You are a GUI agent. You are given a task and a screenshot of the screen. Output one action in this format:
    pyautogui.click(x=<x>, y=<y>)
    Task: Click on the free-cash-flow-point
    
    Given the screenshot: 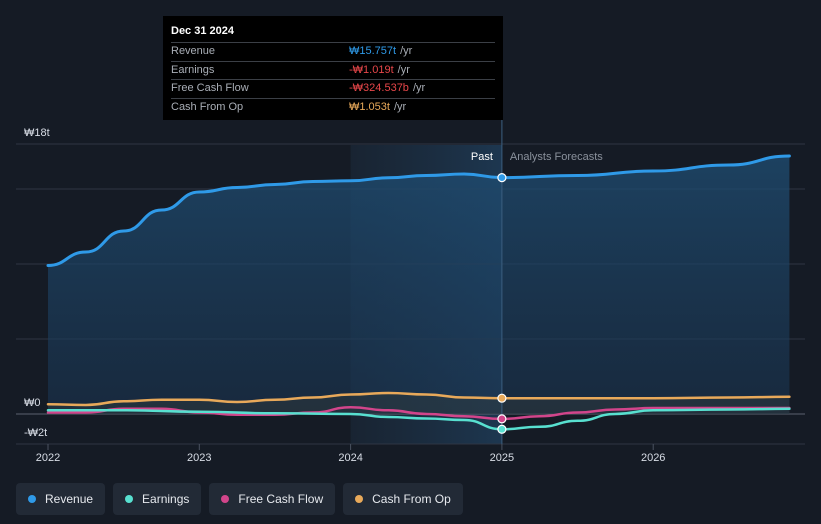 What is the action you would take?
    pyautogui.click(x=502, y=419)
    